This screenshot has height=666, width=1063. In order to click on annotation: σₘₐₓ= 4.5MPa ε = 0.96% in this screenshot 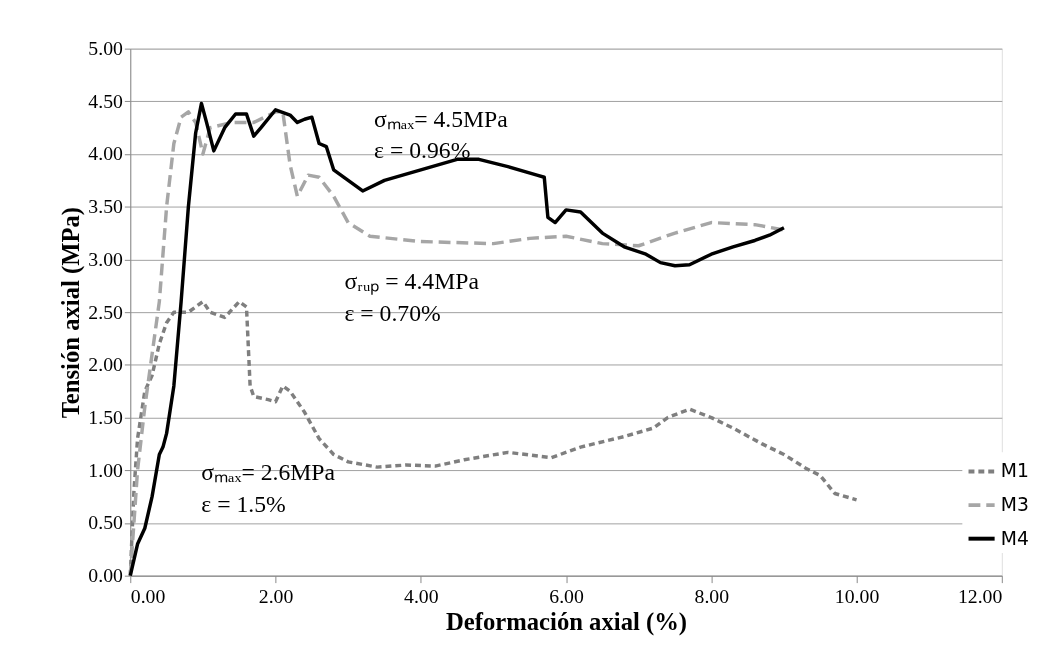, I will do `click(441, 134)`.